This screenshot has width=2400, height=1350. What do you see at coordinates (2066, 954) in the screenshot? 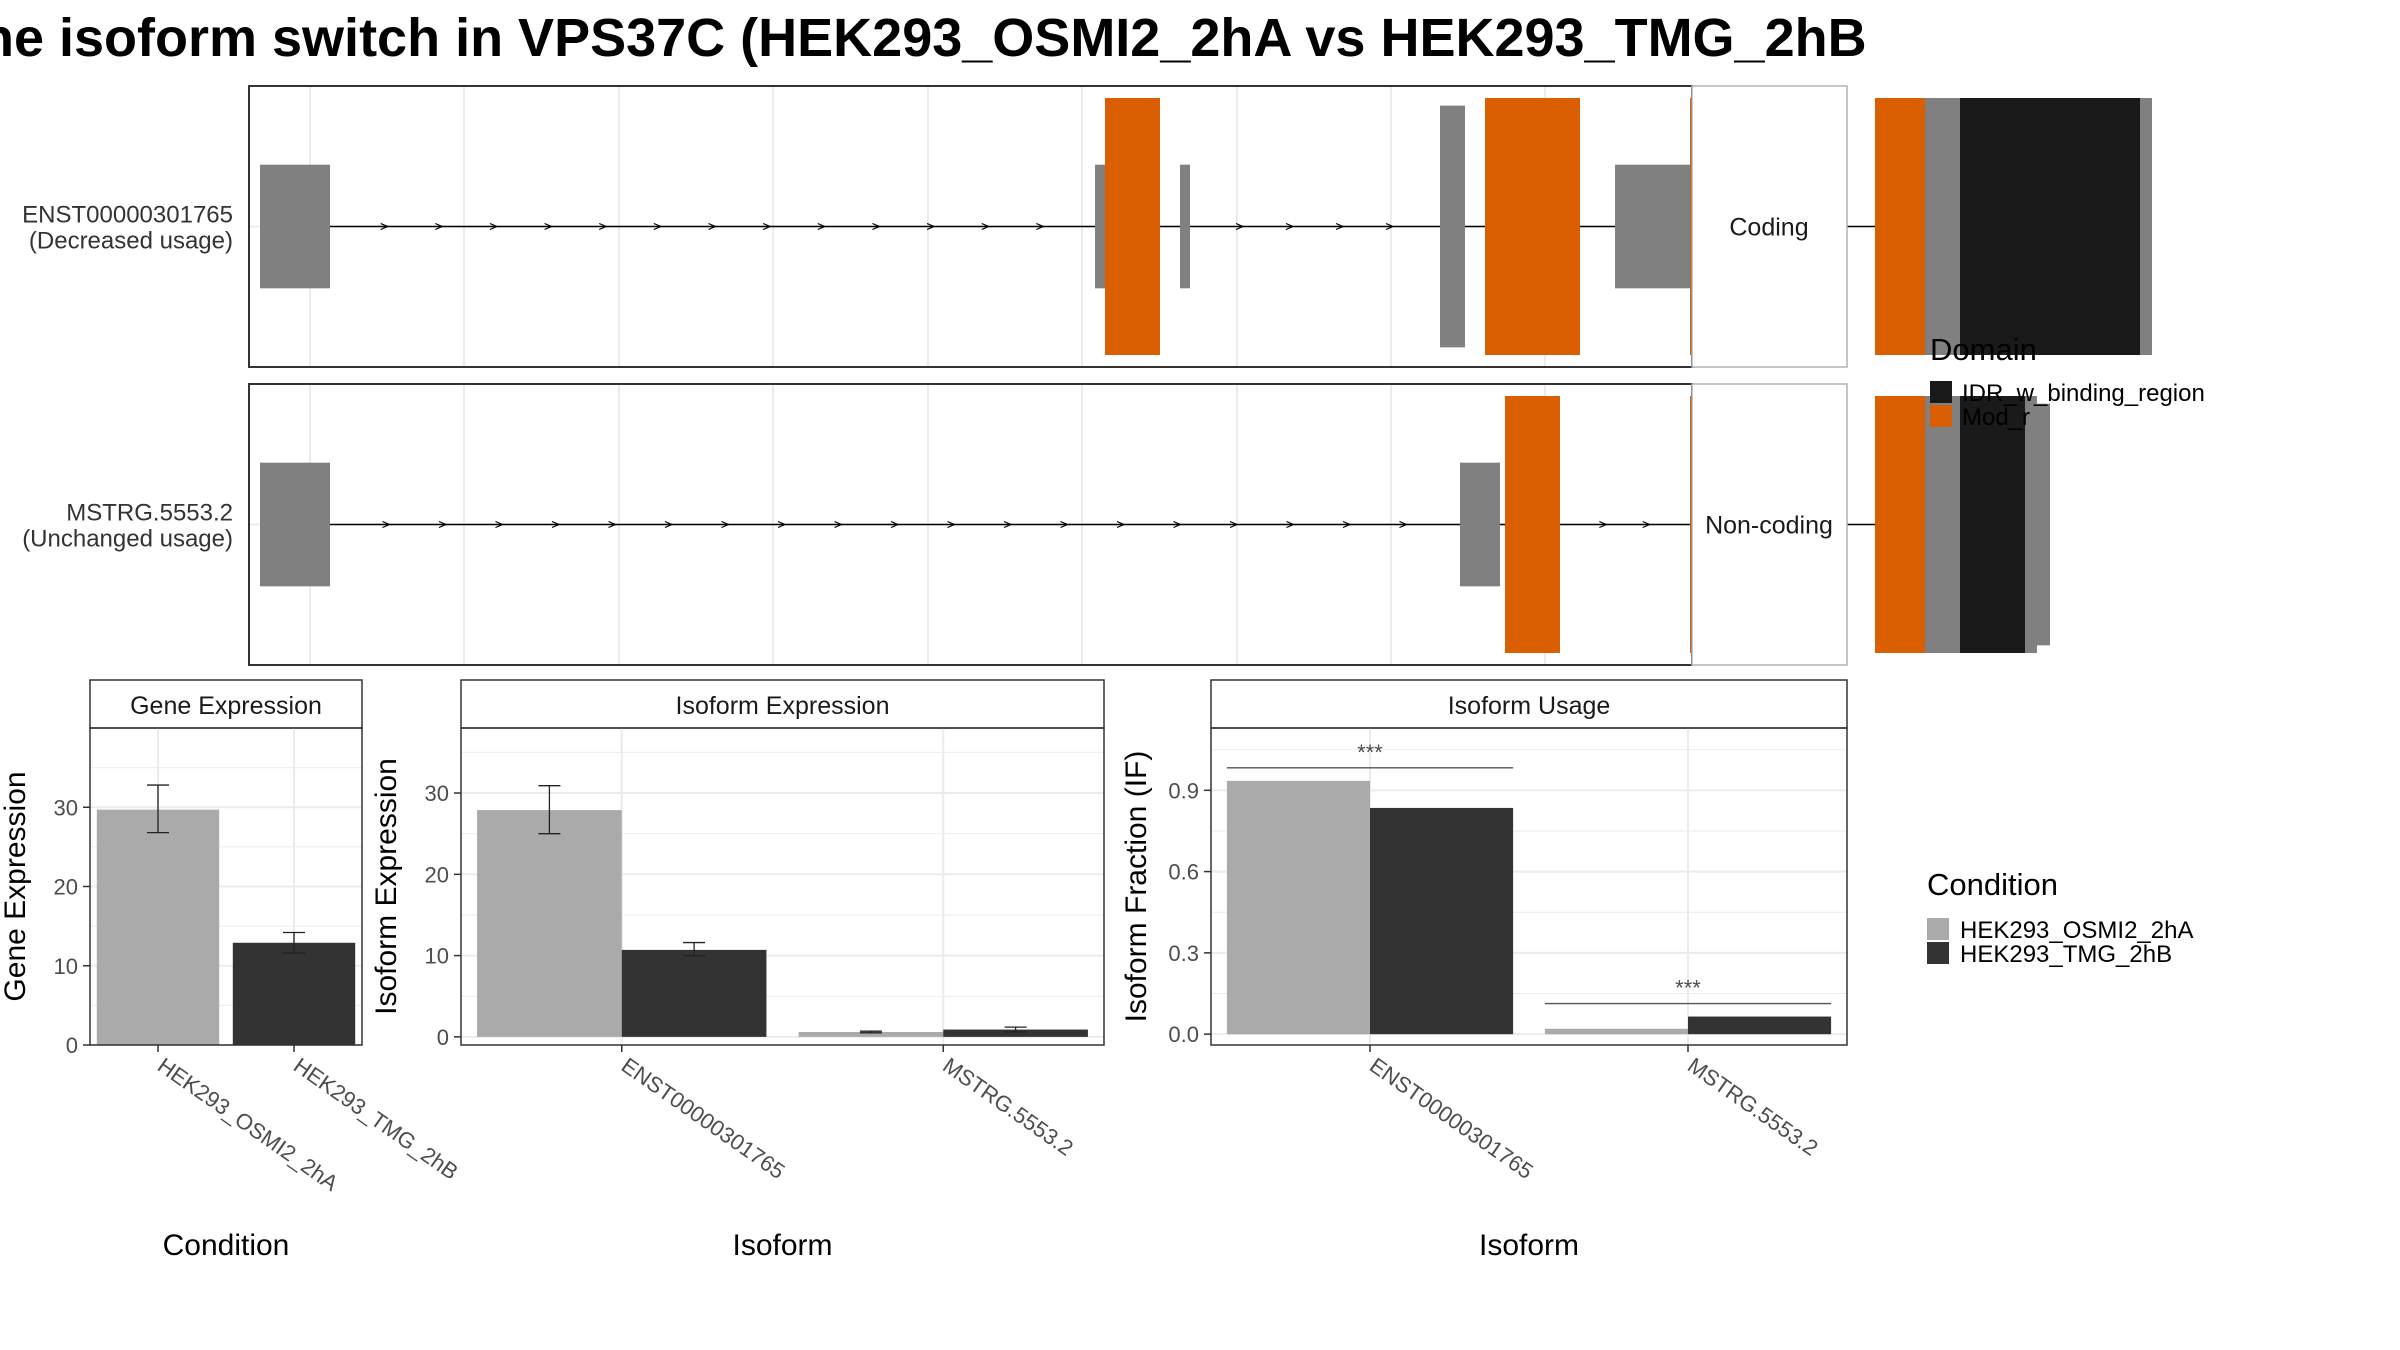
I see `condition-legend-label-b: HEK293_TMG_2hB` at bounding box center [2066, 954].